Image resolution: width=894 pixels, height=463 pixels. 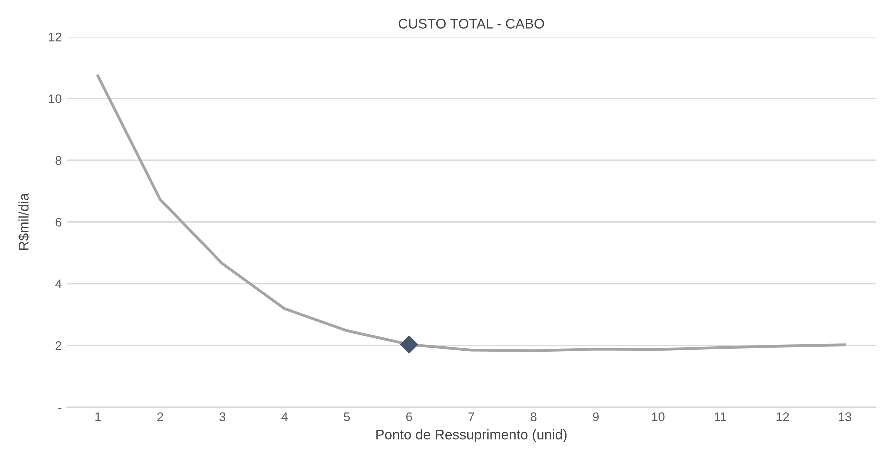 I want to click on chart-title: CUSTO TOTAL - CABO, so click(x=471, y=24).